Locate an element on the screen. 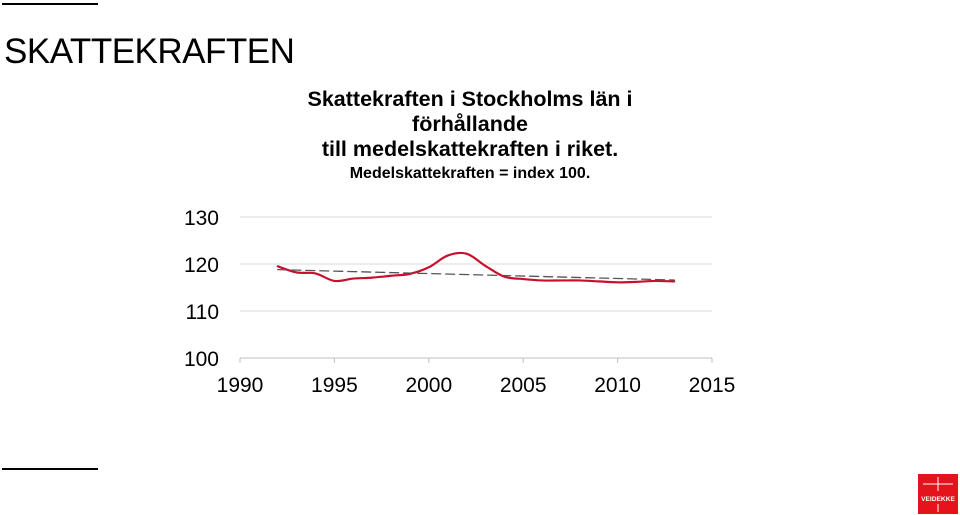 The image size is (960, 515). chart-title-line-3: till medelskattekraften i riket. is located at coordinates (470, 149).